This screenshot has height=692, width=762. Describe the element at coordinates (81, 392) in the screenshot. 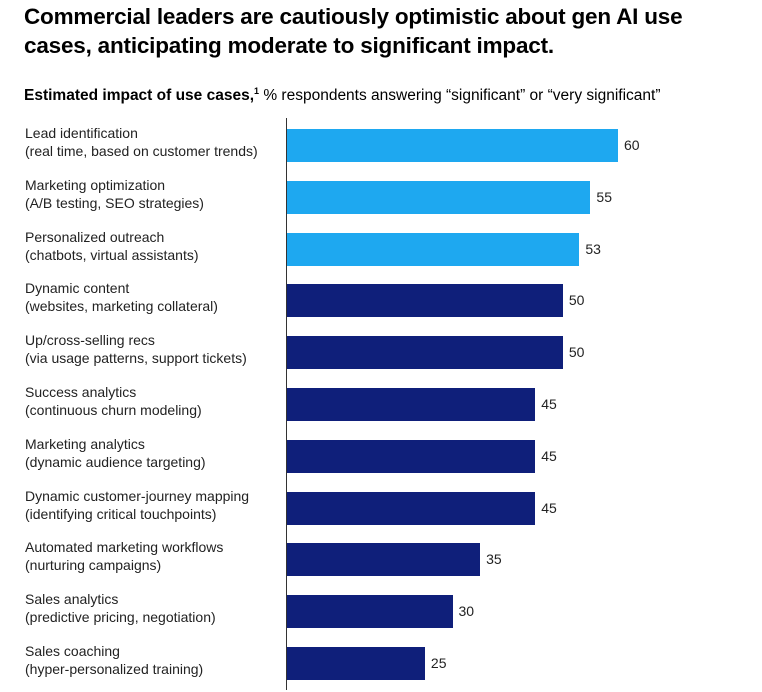

I see `category-label: Success analytics` at that location.